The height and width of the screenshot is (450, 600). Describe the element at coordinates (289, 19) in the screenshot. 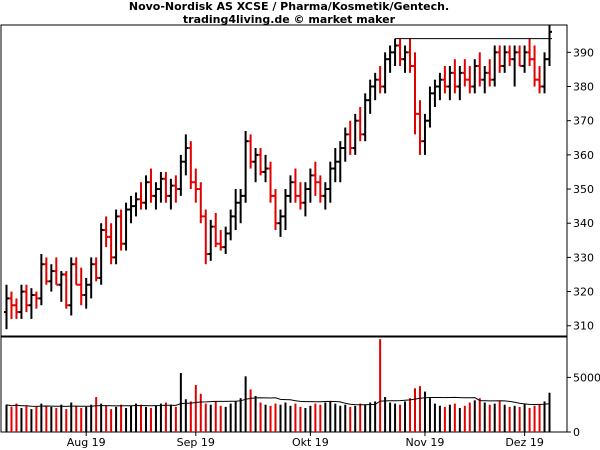

I see `chart-subtitle: trading4living.de © market maker` at that location.